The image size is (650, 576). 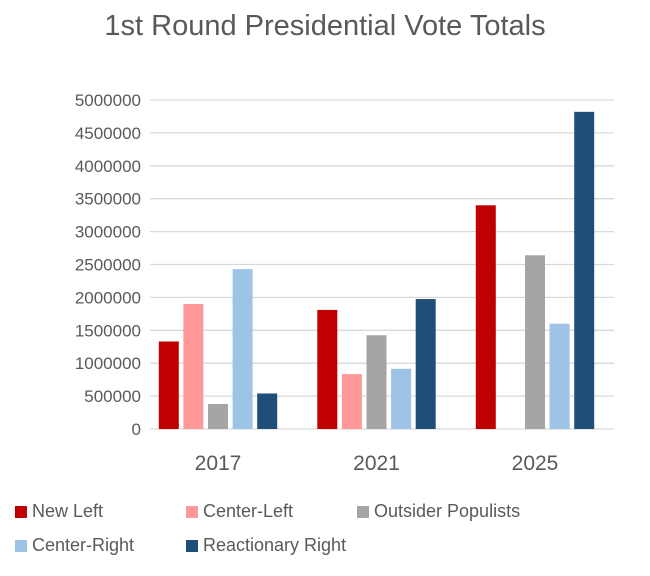 What do you see at coordinates (376, 463) in the screenshot?
I see `x-tick-label: 2021` at bounding box center [376, 463].